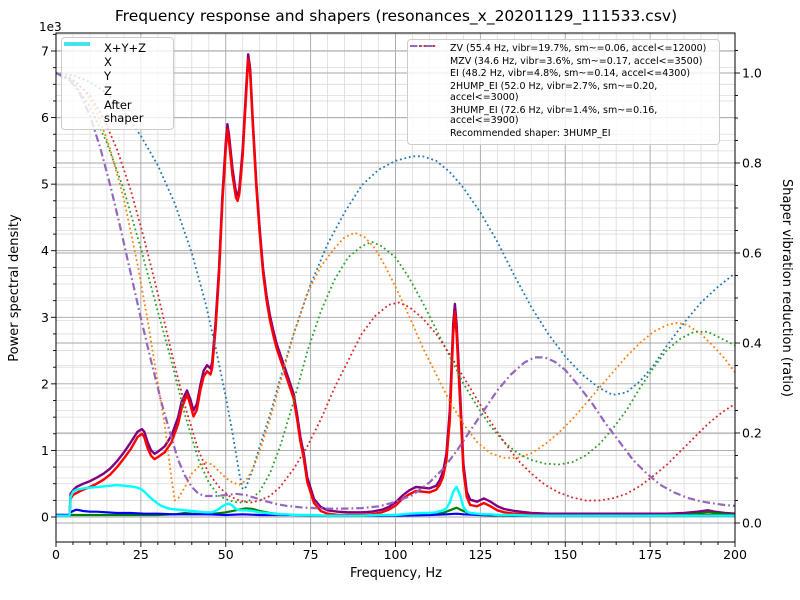  What do you see at coordinates (480, 554) in the screenshot?
I see `x-tick-label: 125` at bounding box center [480, 554].